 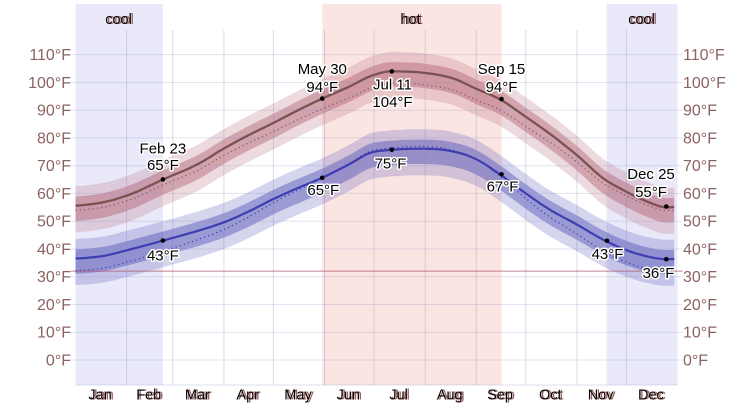 I want to click on svg-text: 55°F, so click(x=651, y=192).